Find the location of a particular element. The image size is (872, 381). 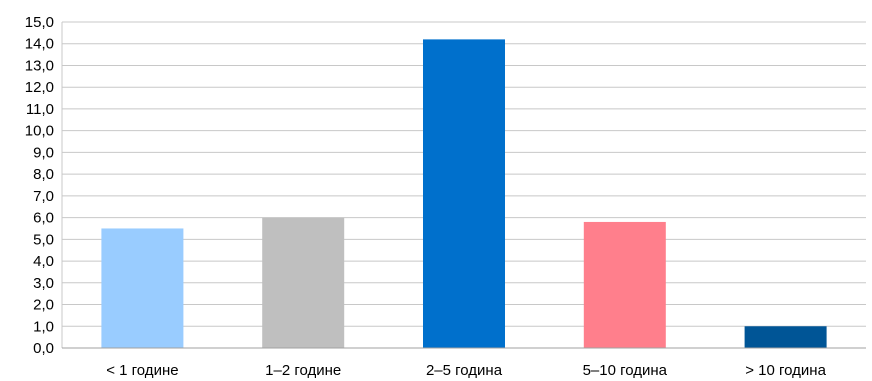

y-tick-label: 10,0 is located at coordinates (39, 131).